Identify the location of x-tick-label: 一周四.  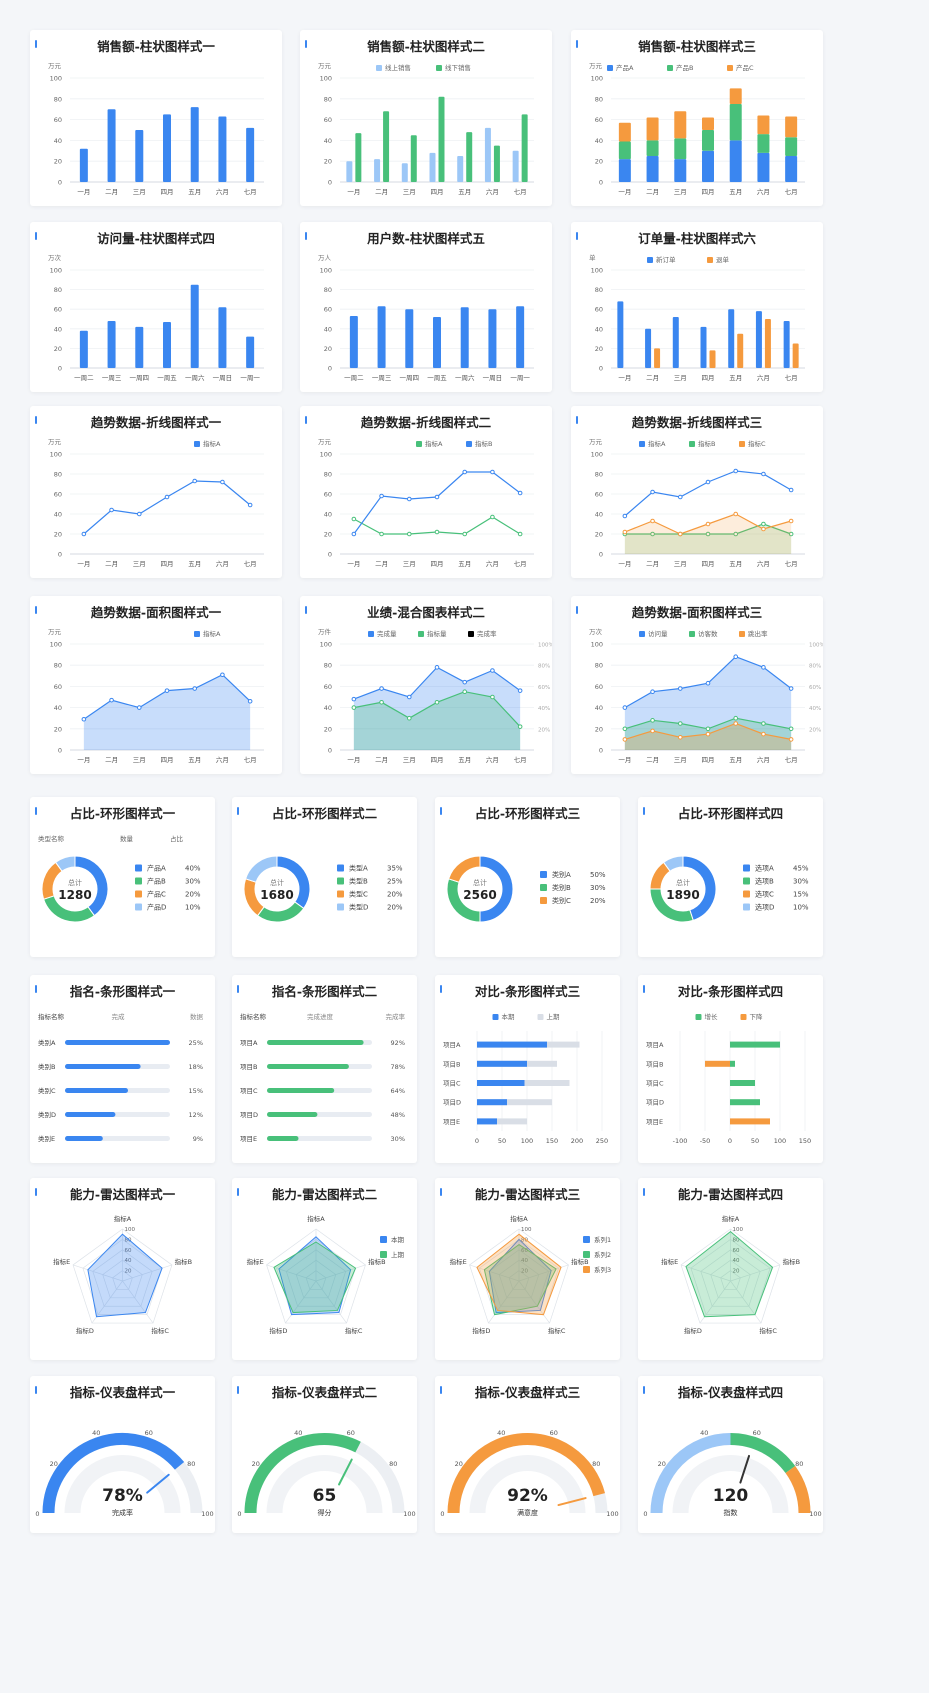
(140, 378).